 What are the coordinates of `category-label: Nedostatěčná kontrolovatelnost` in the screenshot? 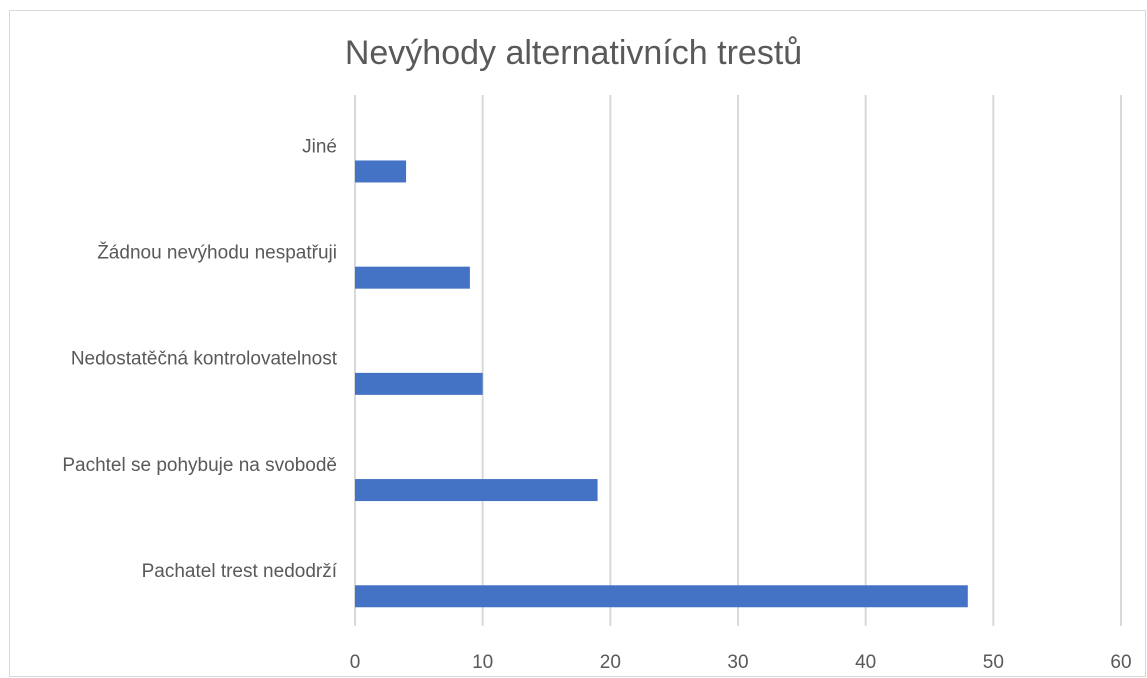 It's located at (204, 359).